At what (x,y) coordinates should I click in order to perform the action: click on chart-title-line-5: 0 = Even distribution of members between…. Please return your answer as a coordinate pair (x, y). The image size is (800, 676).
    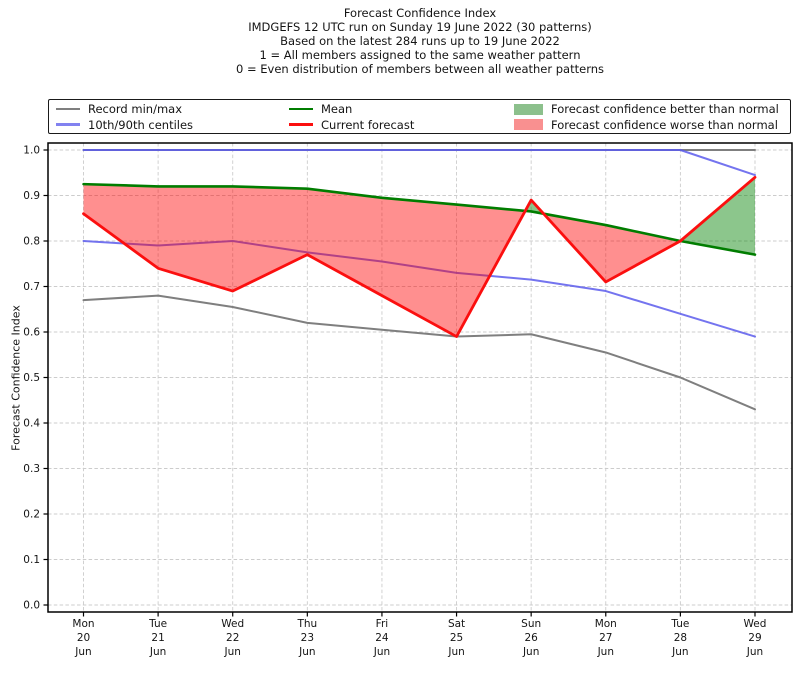
    Looking at the image, I should click on (420, 69).